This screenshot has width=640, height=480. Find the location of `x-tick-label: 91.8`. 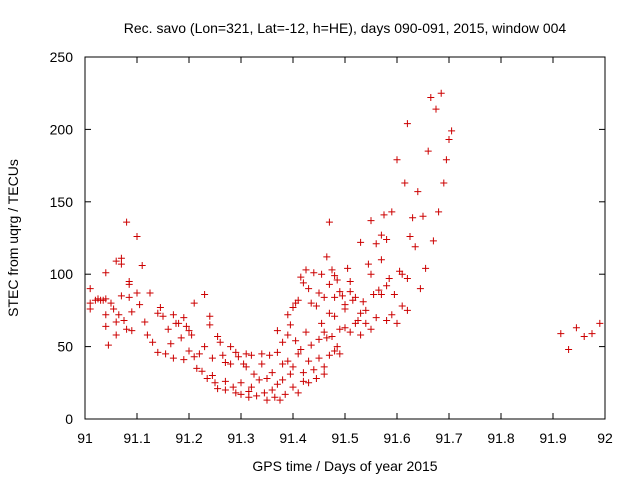

x-tick-label: 91.8 is located at coordinates (500, 438).